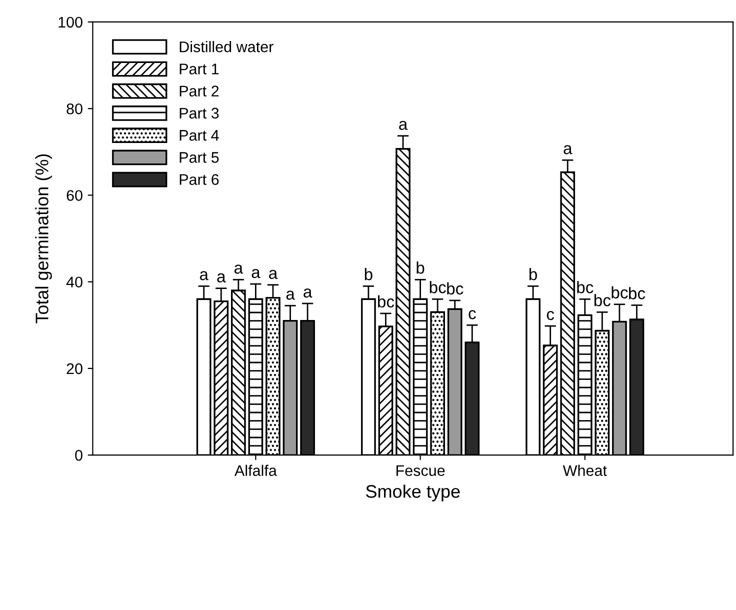  Describe the element at coordinates (78, 455) in the screenshot. I see `y-tick-label: 0` at that location.